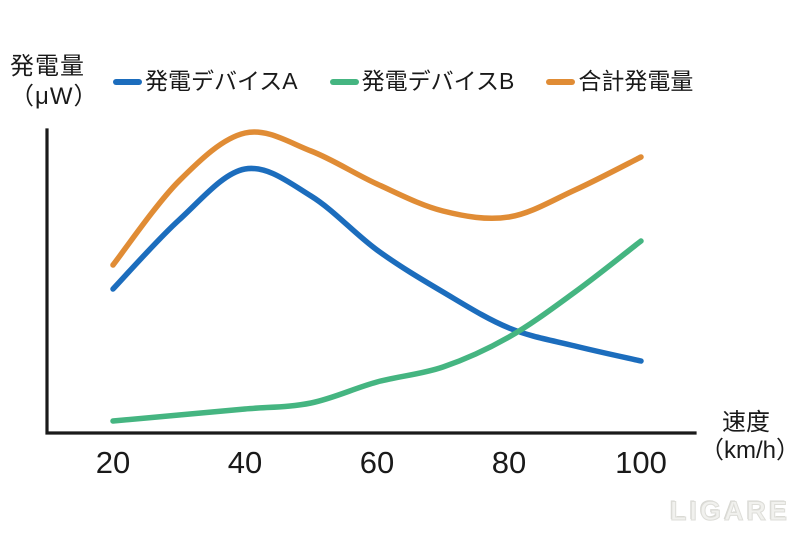  What do you see at coordinates (729, 511) in the screenshot?
I see `ligare-watermark: LIGARE` at bounding box center [729, 511].